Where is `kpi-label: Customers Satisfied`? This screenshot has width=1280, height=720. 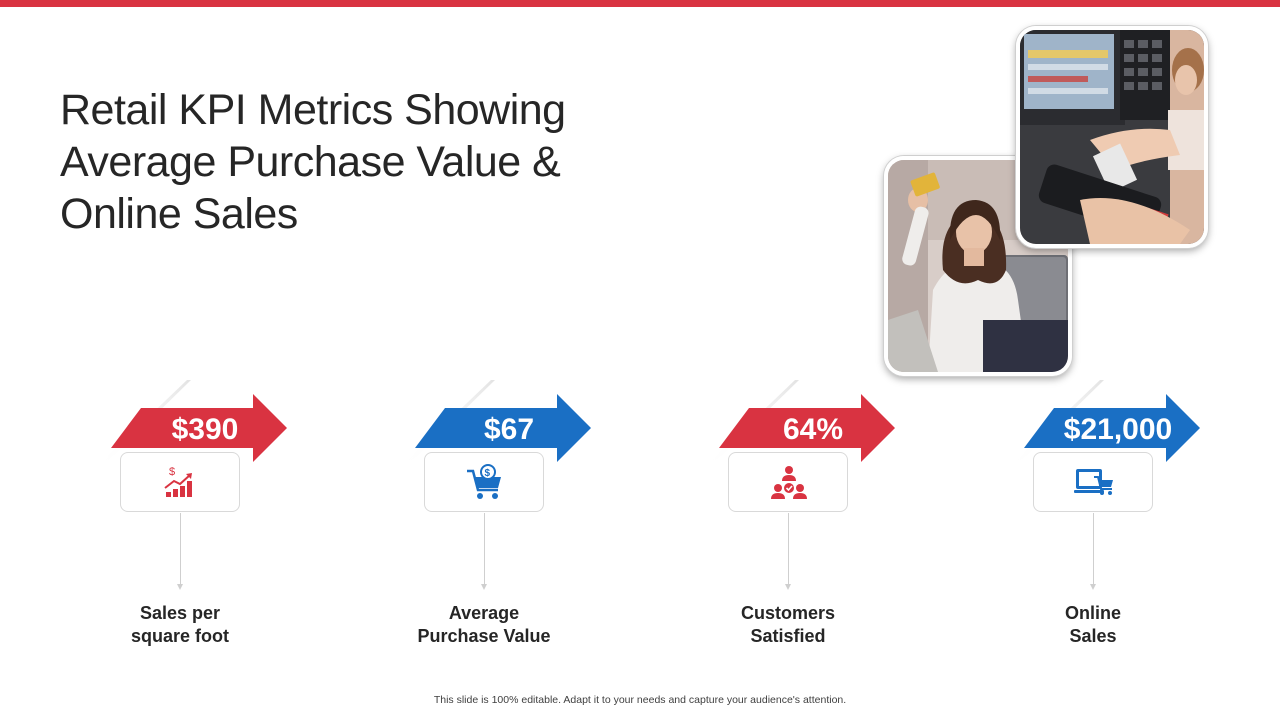 kpi-label: Customers Satisfied is located at coordinates (788, 625).